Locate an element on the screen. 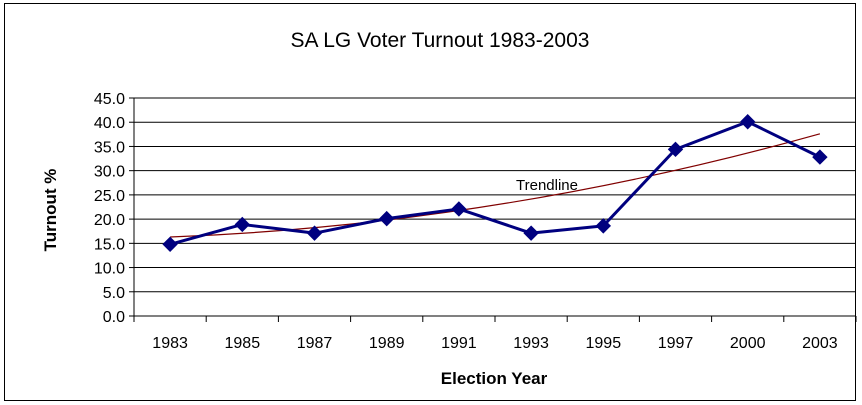  y-tick-label: 20.0 is located at coordinates (109, 220).